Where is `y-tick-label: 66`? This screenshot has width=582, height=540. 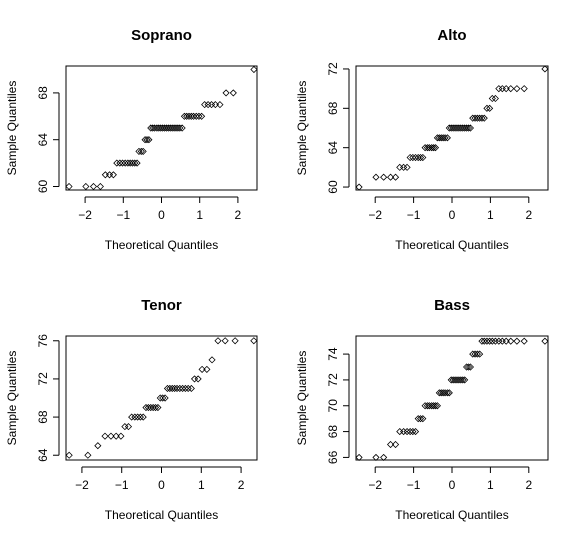 y-tick-label: 66 is located at coordinates (333, 457).